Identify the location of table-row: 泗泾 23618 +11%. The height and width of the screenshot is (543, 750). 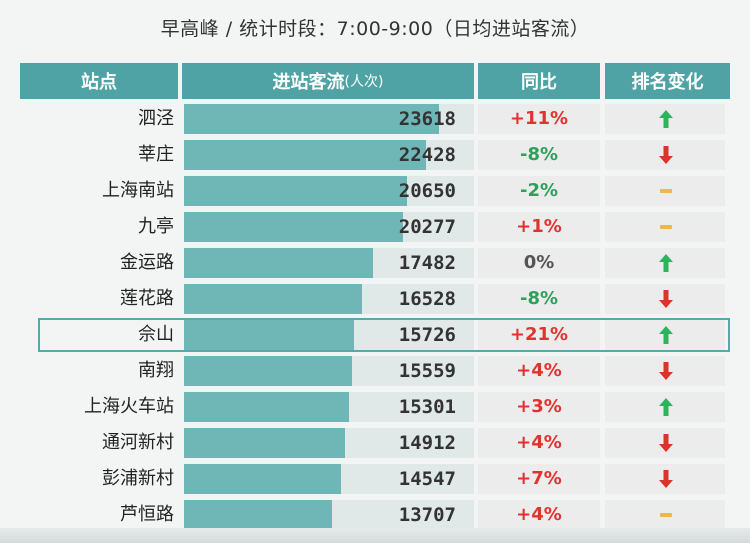
(375, 119).